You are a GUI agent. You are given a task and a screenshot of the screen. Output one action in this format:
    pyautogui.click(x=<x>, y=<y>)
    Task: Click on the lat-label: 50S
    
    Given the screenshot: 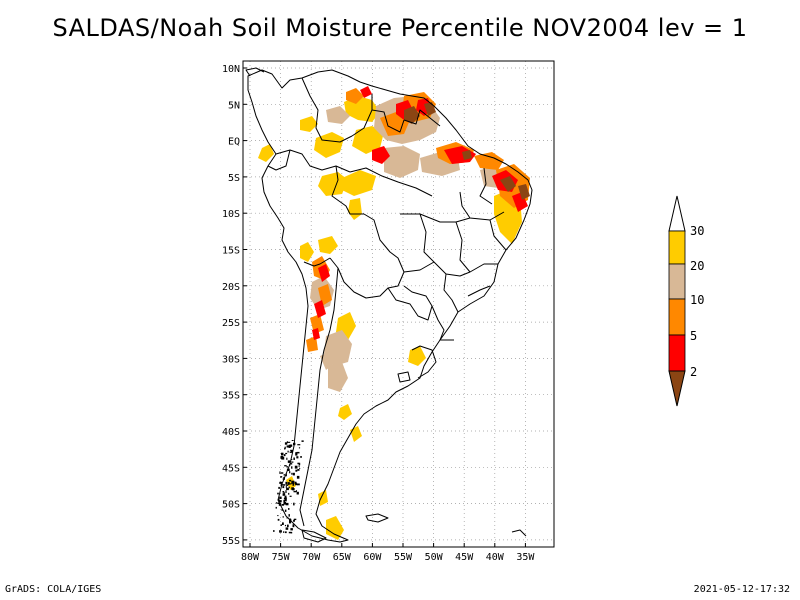 What is the action you would take?
    pyautogui.click(x=231, y=505)
    